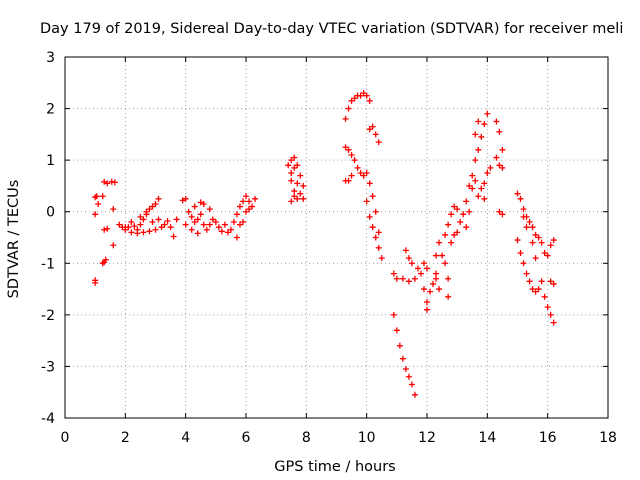  I want to click on x-tick-label: 0, so click(65, 438).